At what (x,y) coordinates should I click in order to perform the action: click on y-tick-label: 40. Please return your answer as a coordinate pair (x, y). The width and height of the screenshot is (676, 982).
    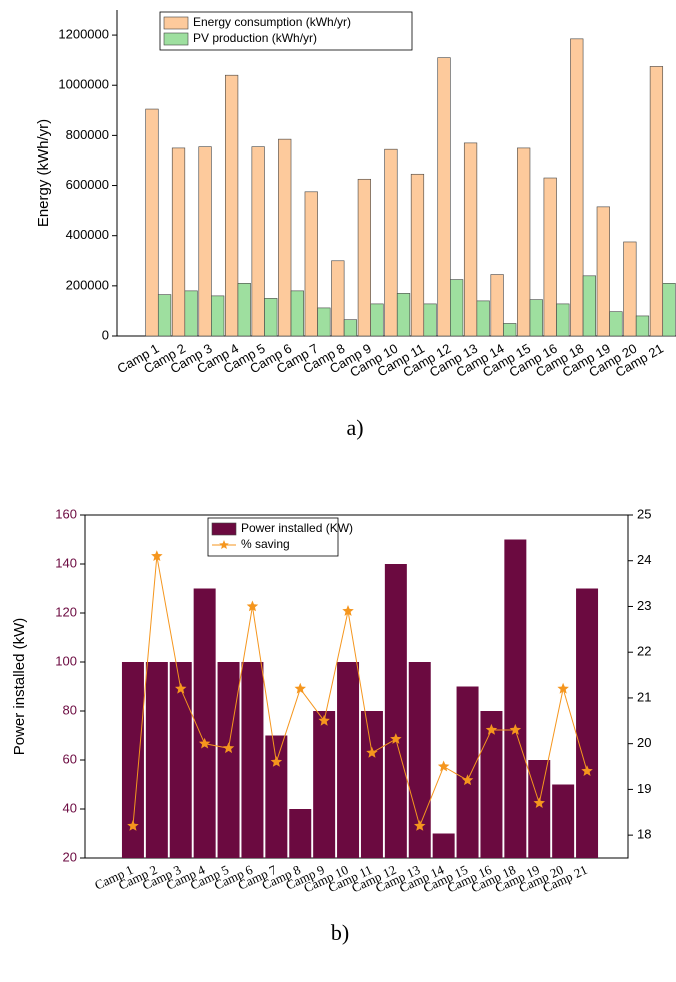
    Looking at the image, I should click on (70, 807).